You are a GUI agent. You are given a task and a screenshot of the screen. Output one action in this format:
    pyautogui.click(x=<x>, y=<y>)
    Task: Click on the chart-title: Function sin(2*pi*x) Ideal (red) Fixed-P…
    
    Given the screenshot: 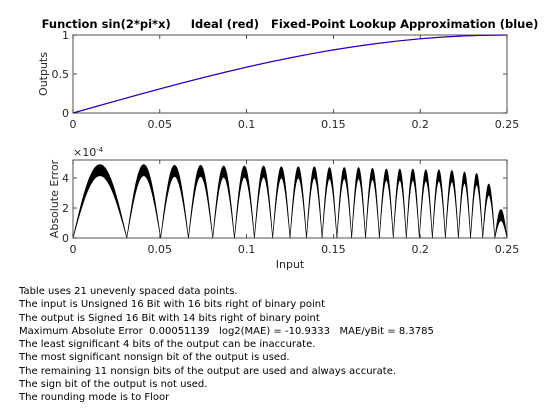 What is the action you would take?
    pyautogui.click(x=290, y=24)
    